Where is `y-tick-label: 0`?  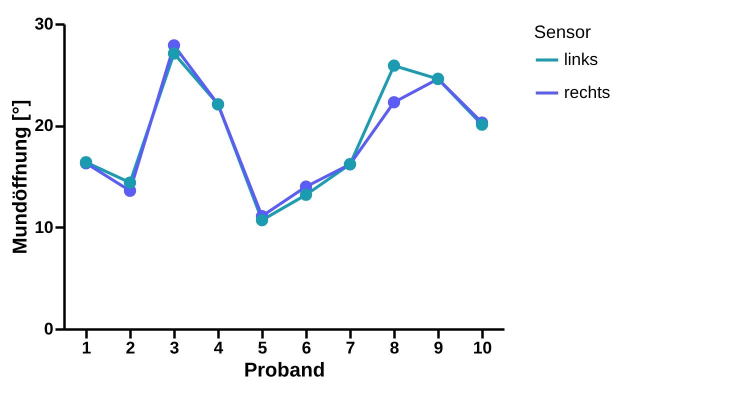
y-tick-label: 0 is located at coordinates (49, 329).